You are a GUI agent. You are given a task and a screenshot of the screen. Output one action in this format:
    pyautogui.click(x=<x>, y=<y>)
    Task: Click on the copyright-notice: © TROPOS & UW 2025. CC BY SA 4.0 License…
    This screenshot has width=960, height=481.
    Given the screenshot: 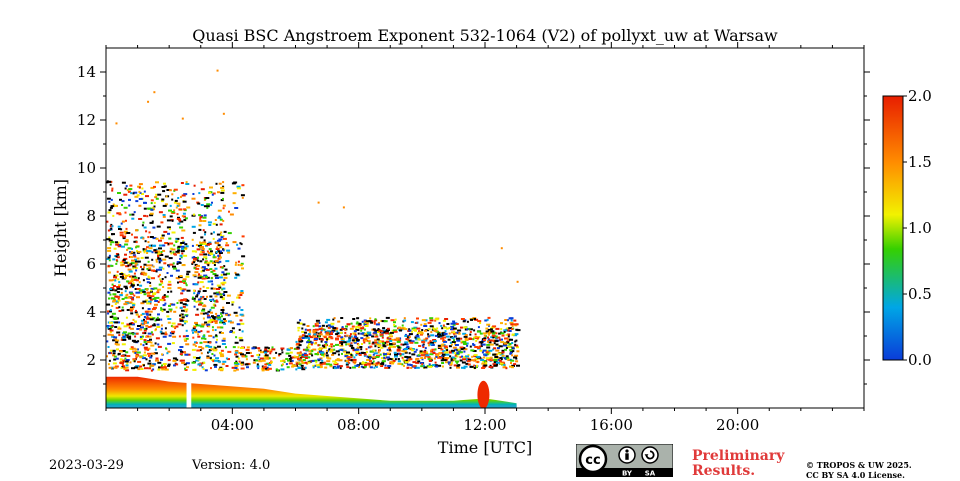 What is the action you would take?
    pyautogui.click(x=859, y=470)
    